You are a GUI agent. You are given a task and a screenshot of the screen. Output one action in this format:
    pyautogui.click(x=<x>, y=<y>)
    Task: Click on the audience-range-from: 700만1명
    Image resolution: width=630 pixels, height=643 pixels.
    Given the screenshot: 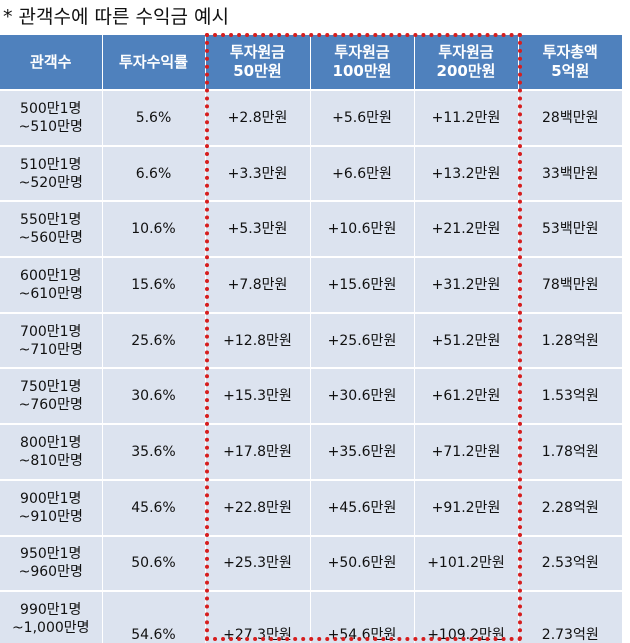 What is the action you would take?
    pyautogui.click(x=51, y=331)
    